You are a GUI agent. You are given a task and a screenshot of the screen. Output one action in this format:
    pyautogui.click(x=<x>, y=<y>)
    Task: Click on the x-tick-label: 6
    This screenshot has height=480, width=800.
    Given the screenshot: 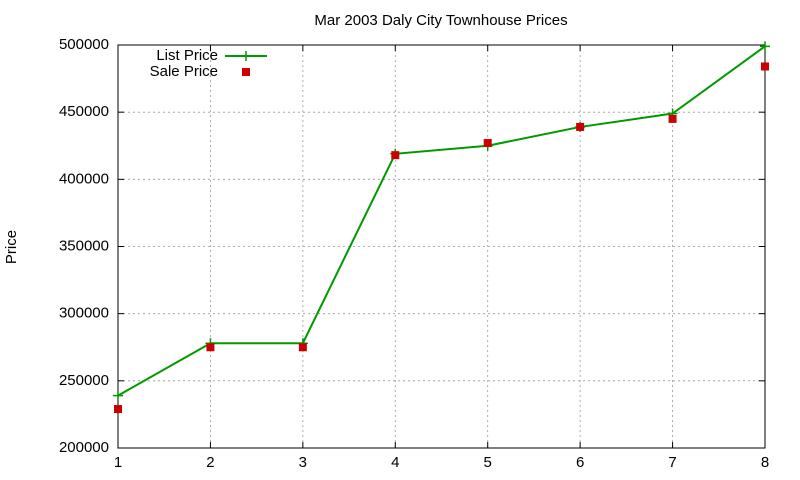 What is the action you would take?
    pyautogui.click(x=580, y=462)
    